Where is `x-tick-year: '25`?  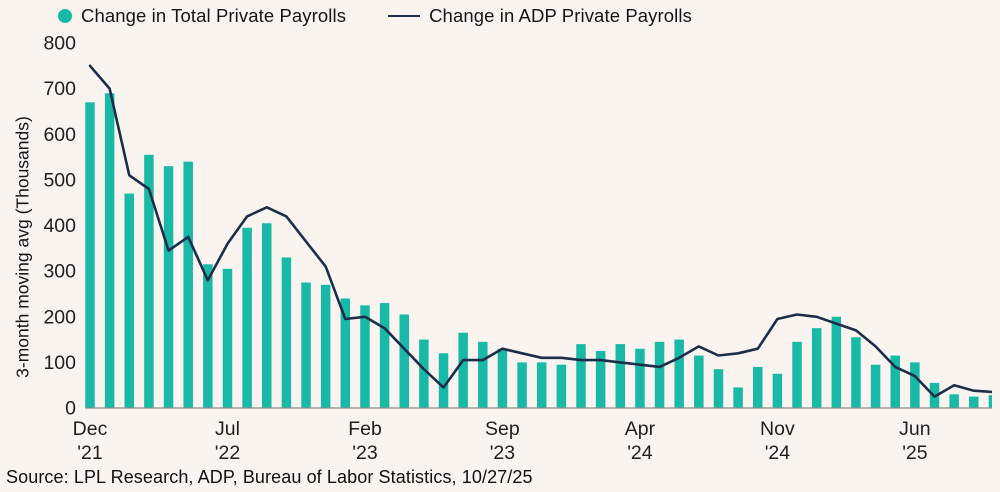 x-tick-year: '25 is located at coordinates (915, 453).